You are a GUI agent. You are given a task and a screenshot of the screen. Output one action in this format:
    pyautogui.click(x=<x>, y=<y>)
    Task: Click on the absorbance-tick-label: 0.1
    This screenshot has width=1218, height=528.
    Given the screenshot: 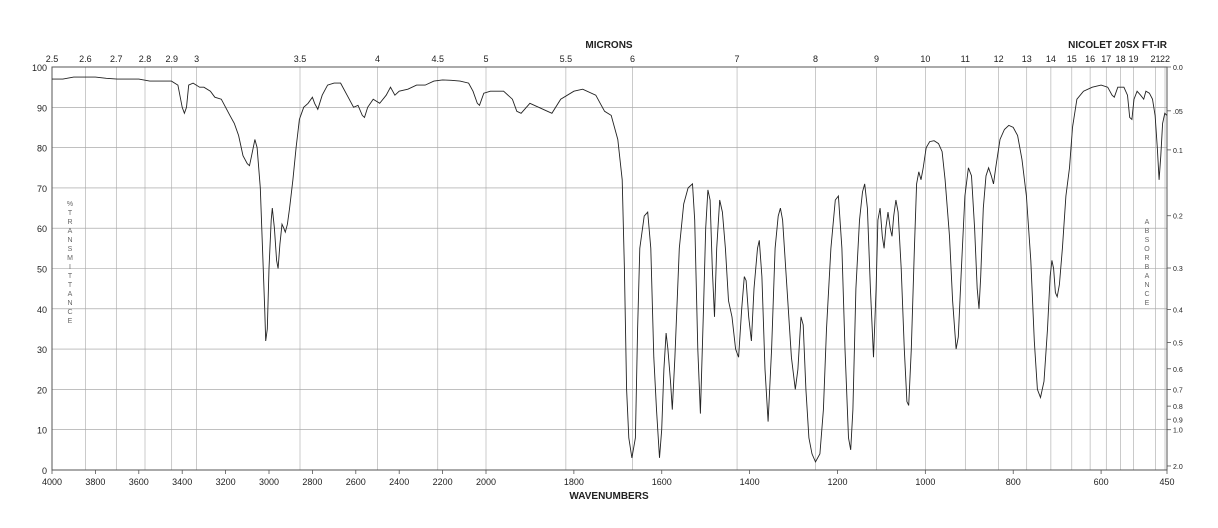 What is the action you would take?
    pyautogui.click(x=1178, y=151)
    